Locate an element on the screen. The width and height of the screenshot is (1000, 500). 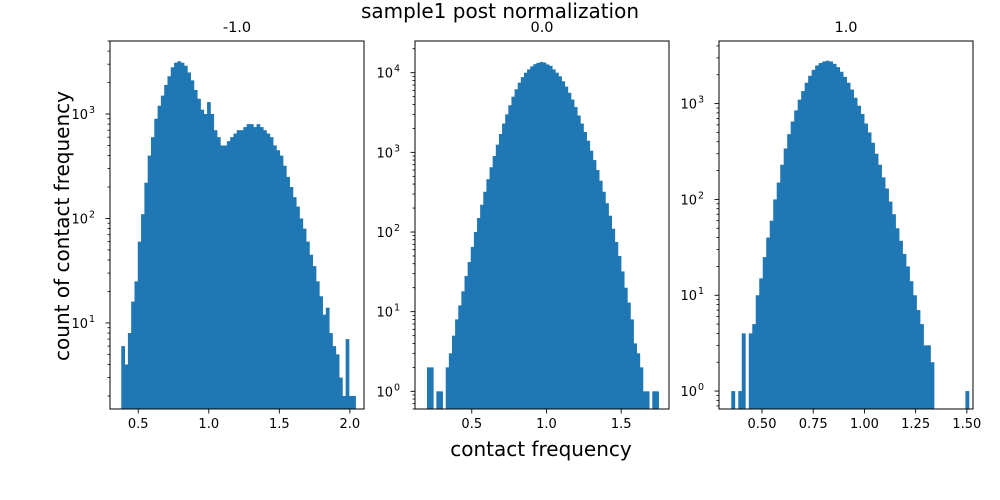
y-tick-exponent: 0 is located at coordinates (397, 387).